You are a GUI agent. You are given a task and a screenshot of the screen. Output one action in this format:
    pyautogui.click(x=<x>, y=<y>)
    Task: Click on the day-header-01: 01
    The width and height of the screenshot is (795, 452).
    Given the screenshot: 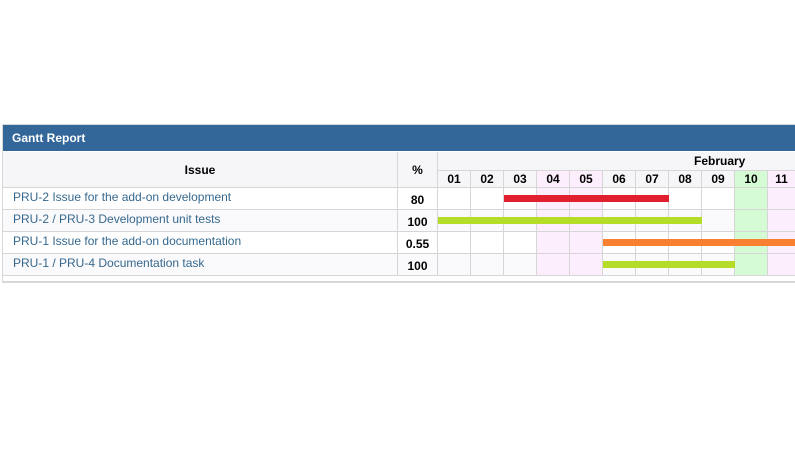 What is the action you would take?
    pyautogui.click(x=454, y=179)
    